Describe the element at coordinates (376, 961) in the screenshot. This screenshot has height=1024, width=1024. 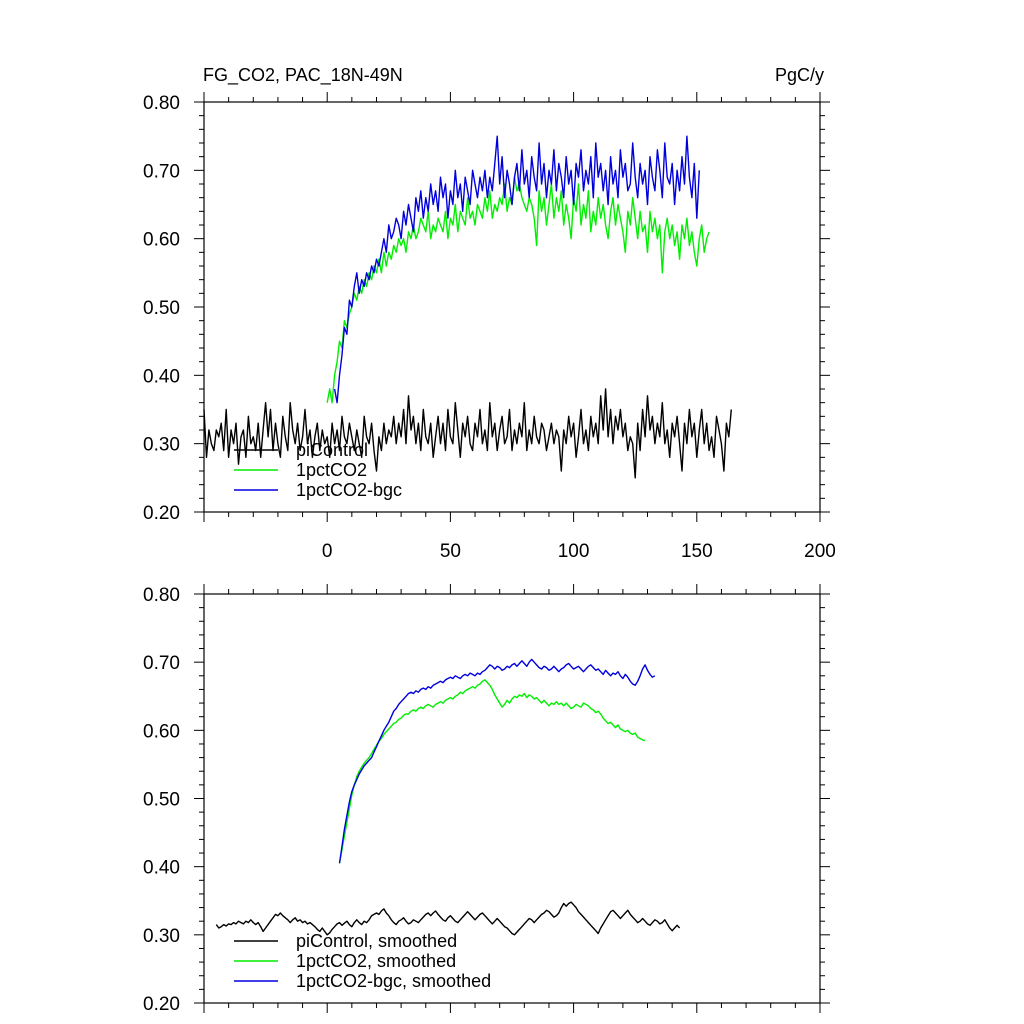
I see `legend-label: 1pctCO2, smoothed` at that location.